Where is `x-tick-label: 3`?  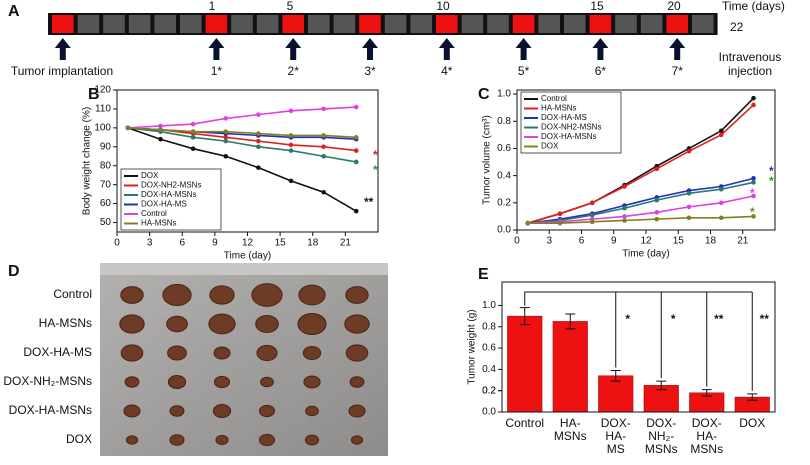
x-tick-label: 3 is located at coordinates (150, 243).